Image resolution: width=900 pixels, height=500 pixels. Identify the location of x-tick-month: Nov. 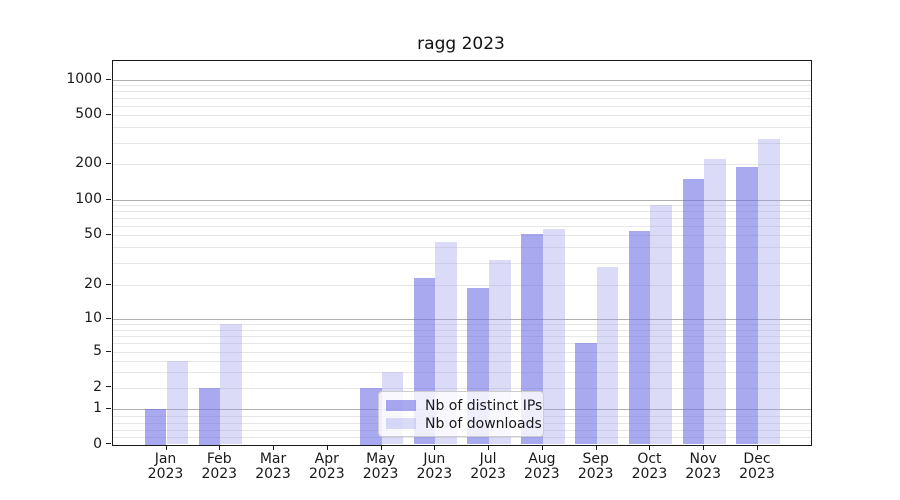
(703, 459).